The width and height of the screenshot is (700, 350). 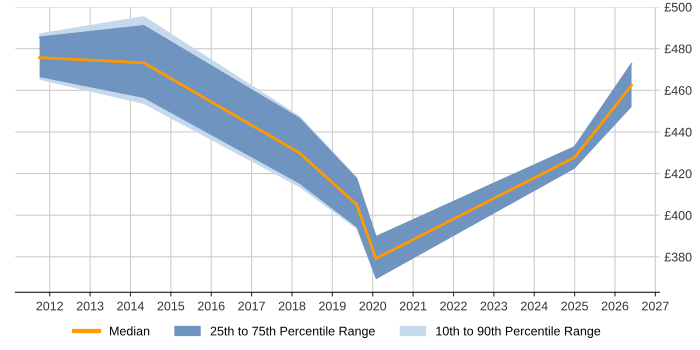 I want to click on y-tick-label: £400, so click(x=678, y=215).